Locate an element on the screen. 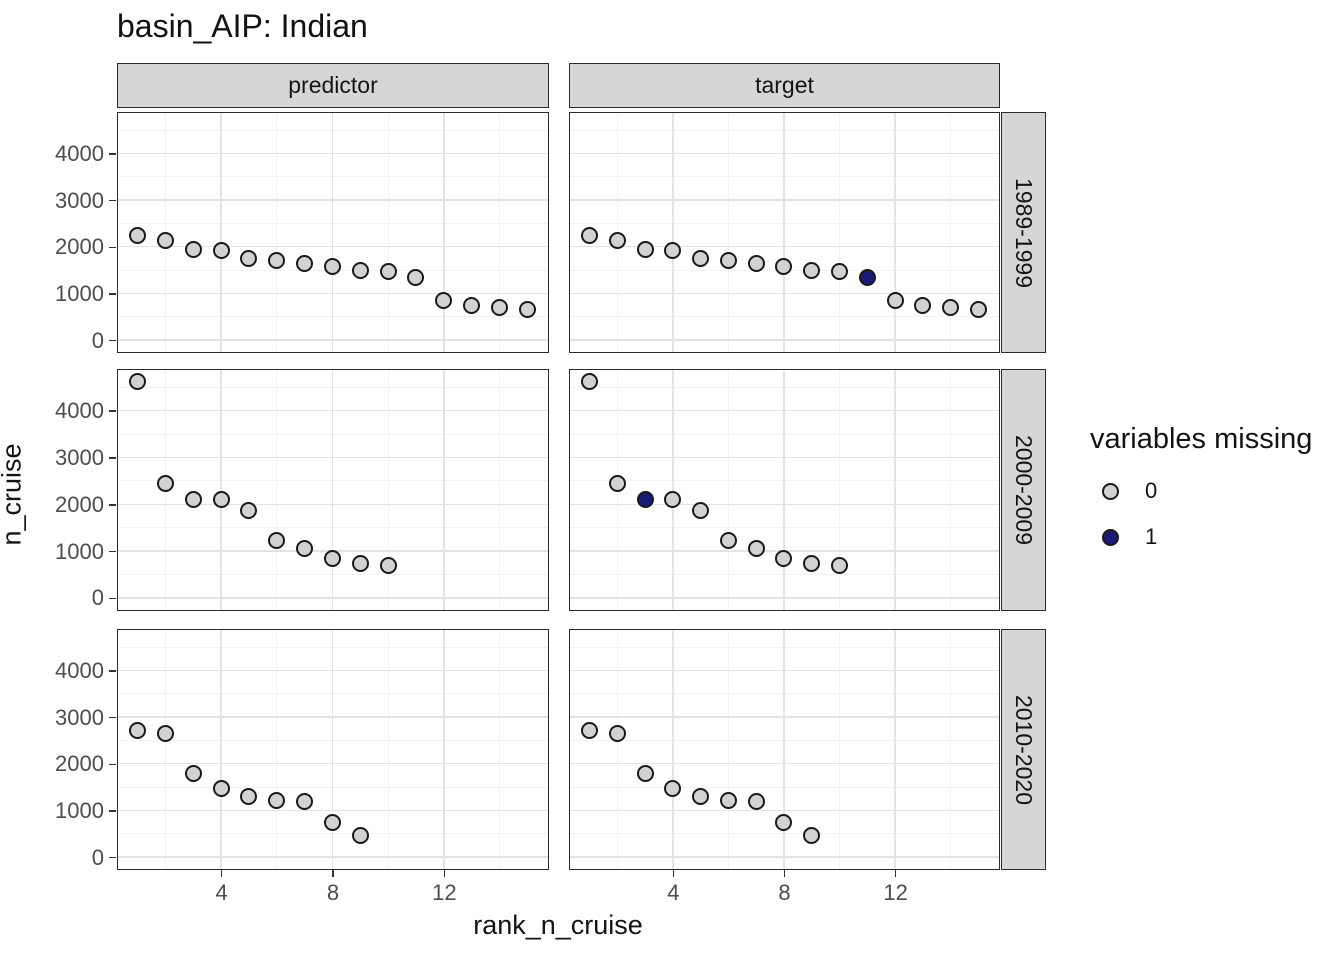 Image resolution: width=1344 pixels, height=960 pixels. facet-row-strip-label: 2010-2020 is located at coordinates (1024, 749).